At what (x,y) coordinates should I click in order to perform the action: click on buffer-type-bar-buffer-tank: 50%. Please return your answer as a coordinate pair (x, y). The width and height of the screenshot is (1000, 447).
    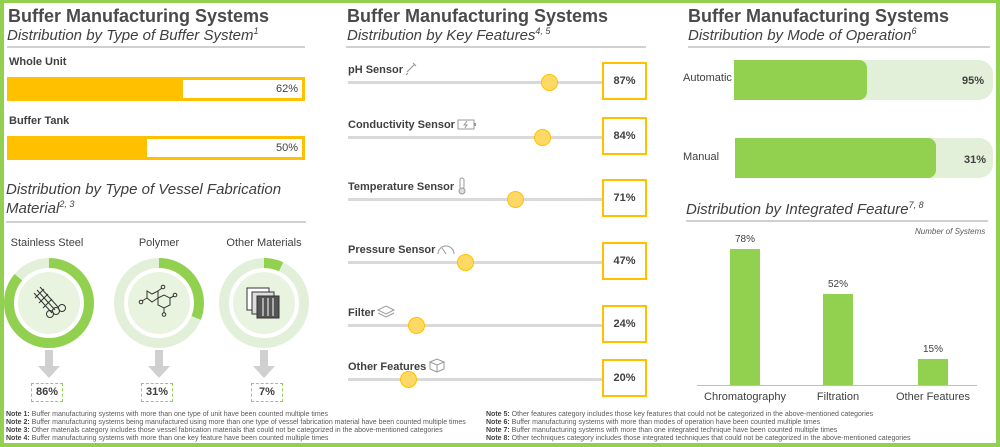
    Looking at the image, I should click on (156, 148).